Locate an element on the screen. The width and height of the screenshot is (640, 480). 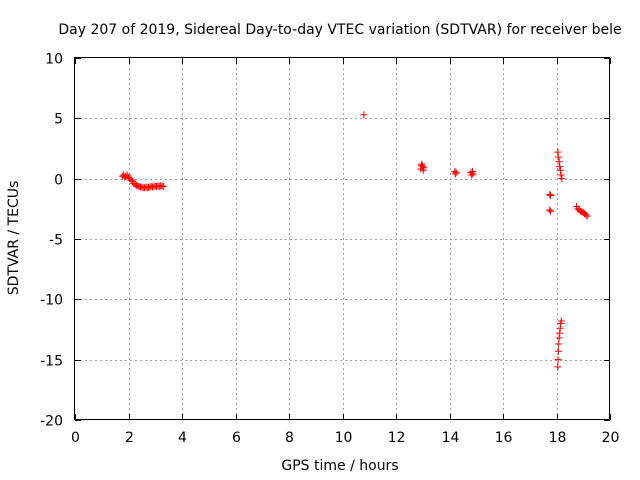
x-tick-label: 2 is located at coordinates (129, 438).